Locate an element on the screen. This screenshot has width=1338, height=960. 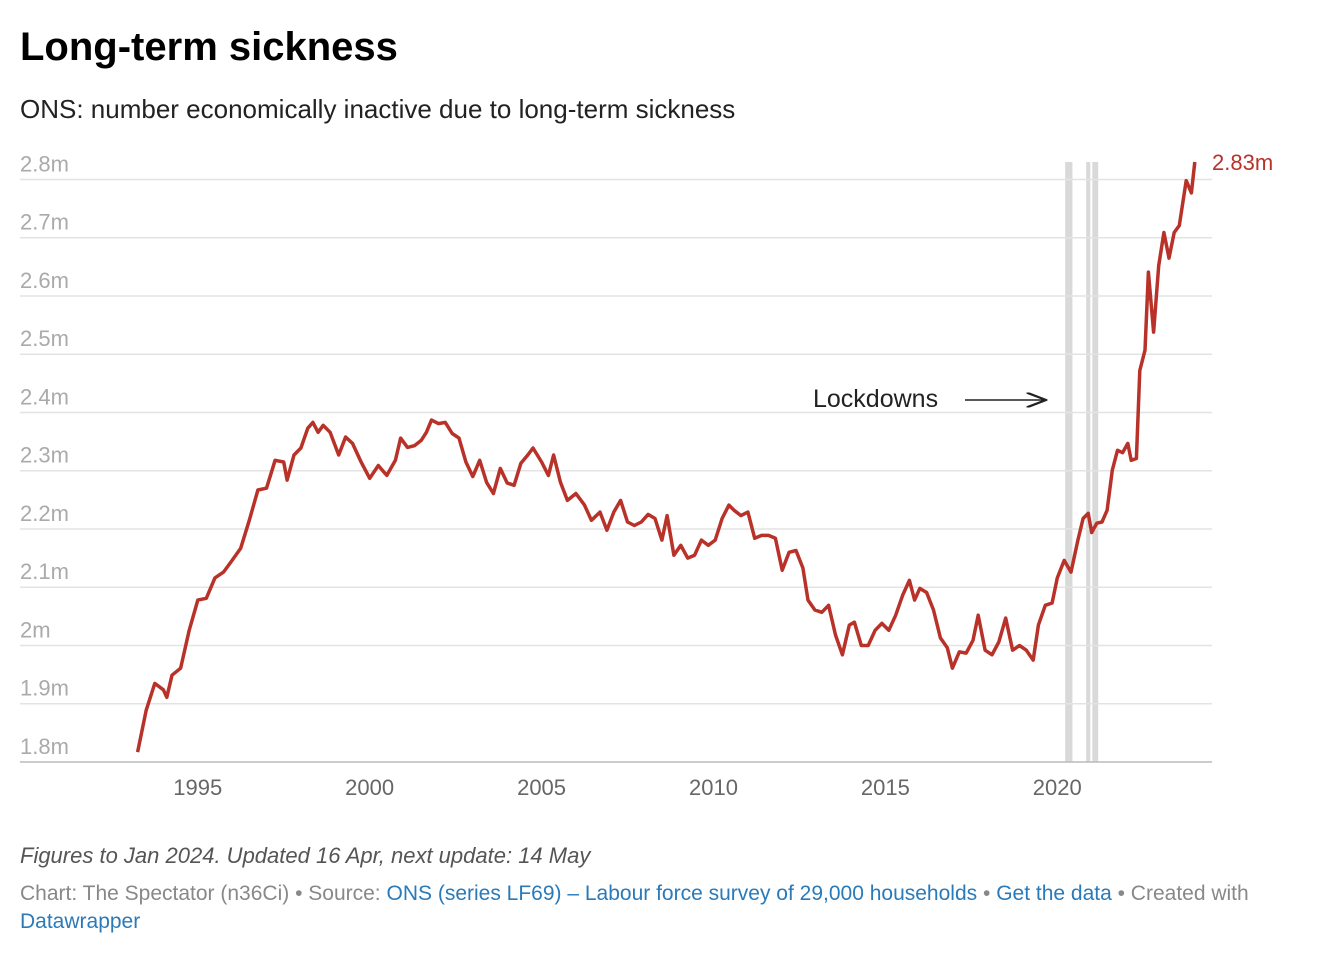
y-tick-label: 2.6m is located at coordinates (44, 280).